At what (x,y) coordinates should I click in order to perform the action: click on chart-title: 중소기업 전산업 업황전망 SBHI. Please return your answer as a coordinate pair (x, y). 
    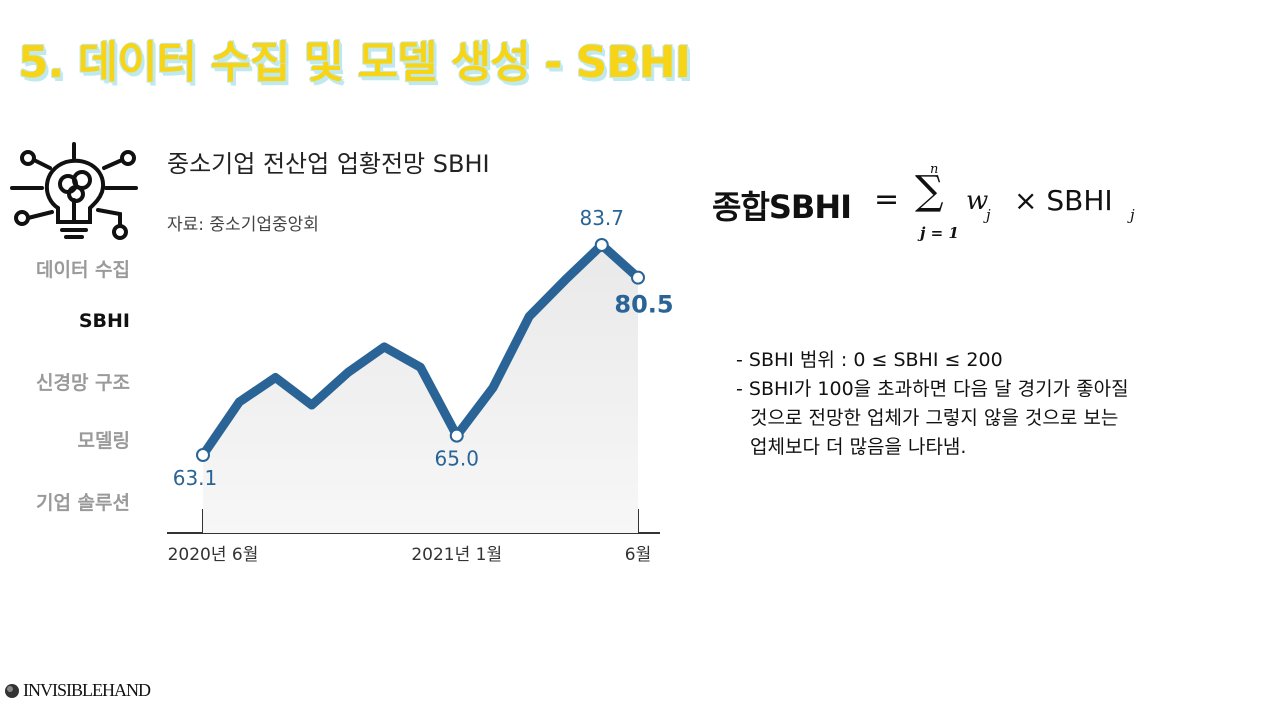
    Looking at the image, I should click on (328, 164).